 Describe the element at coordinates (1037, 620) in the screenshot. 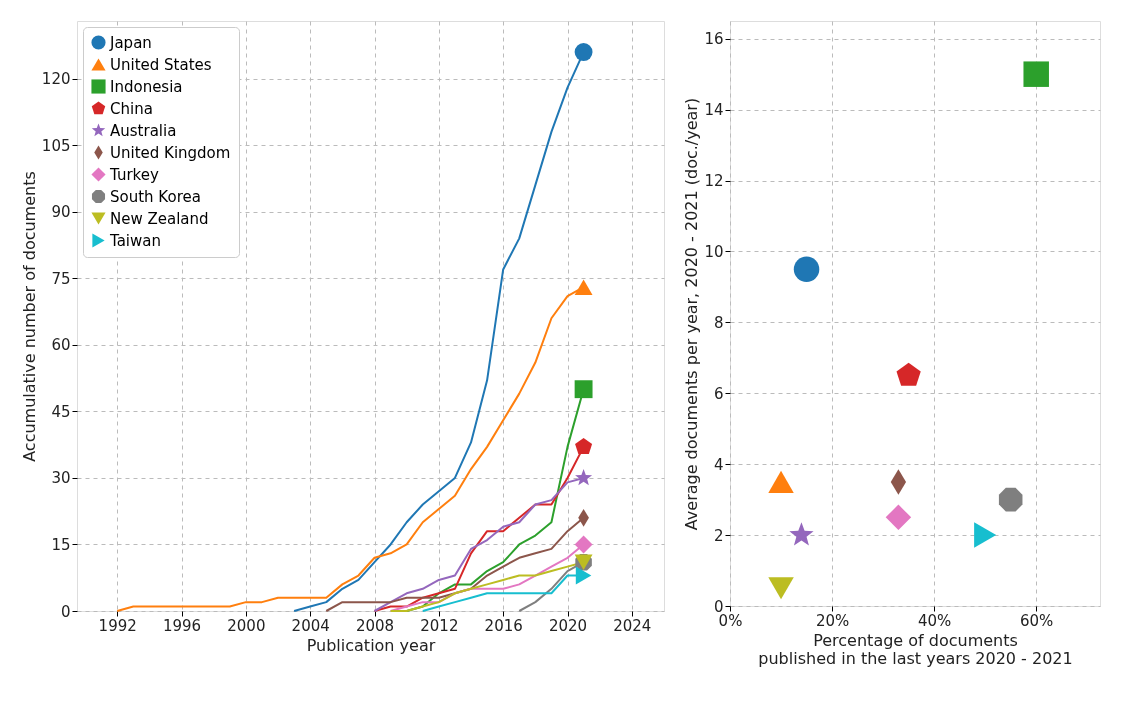

I see `x-tick-label: 60%` at that location.